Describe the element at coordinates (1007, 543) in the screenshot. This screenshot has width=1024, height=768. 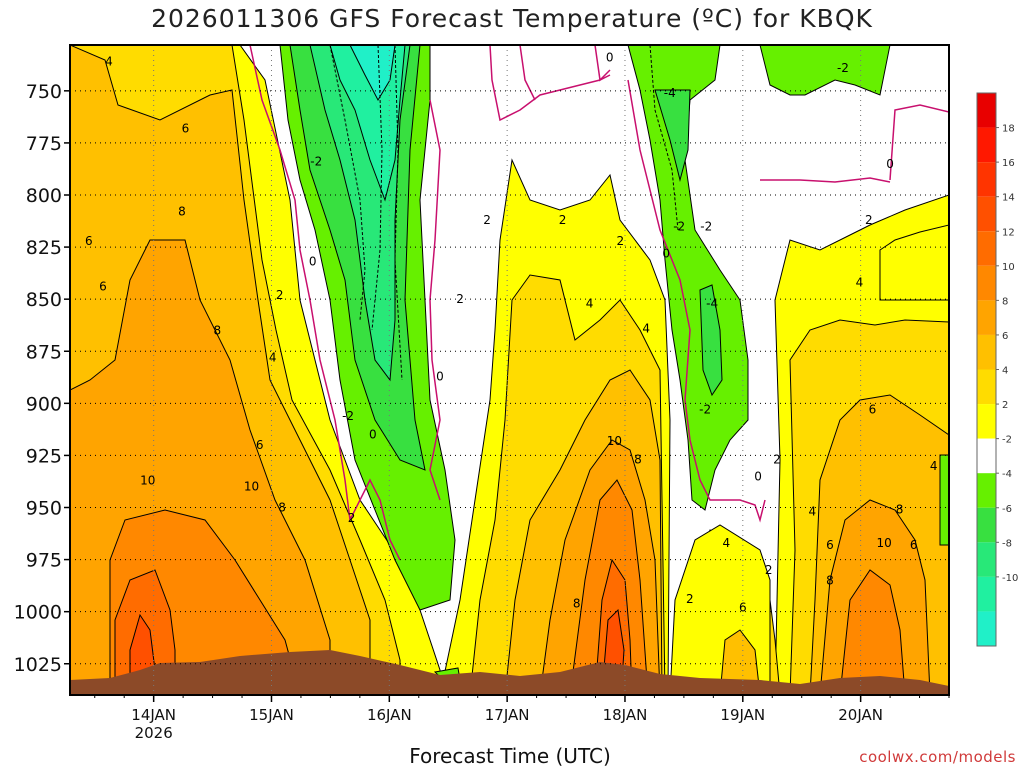
I see `colorbar-label: -8` at that location.